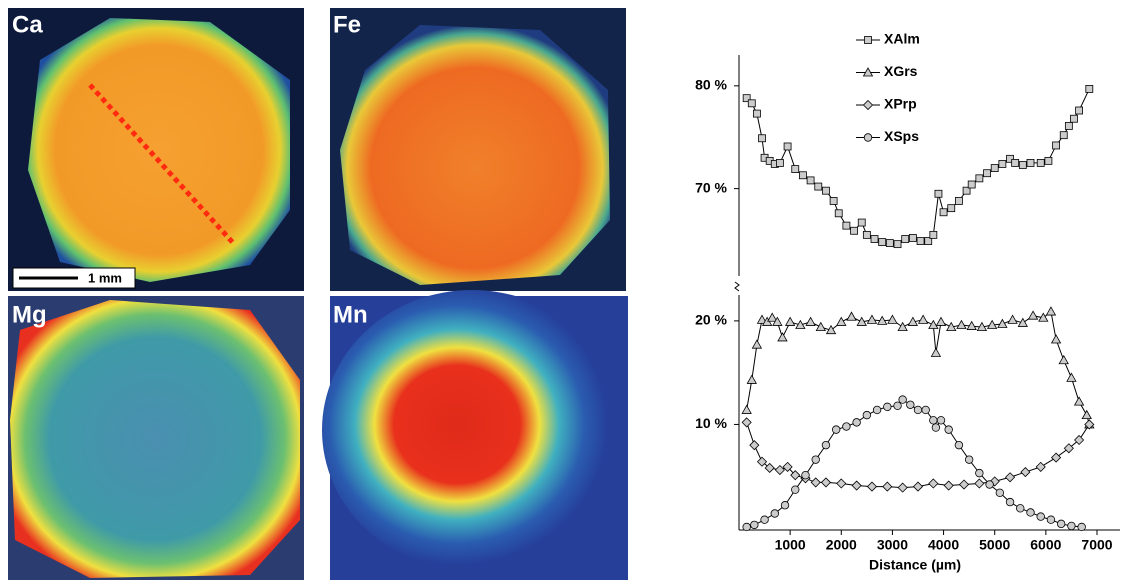  What do you see at coordinates (105, 277) in the screenshot?
I see `scale-bar-label: 1 mm` at bounding box center [105, 277].